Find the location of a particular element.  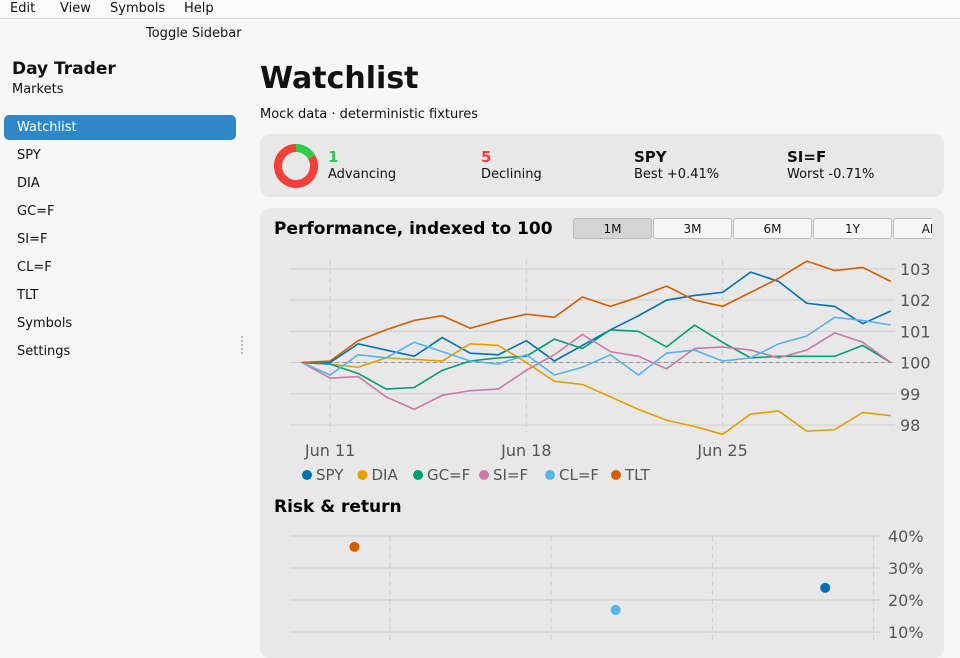

x-tick-label: Jun 25 is located at coordinates (721, 450).